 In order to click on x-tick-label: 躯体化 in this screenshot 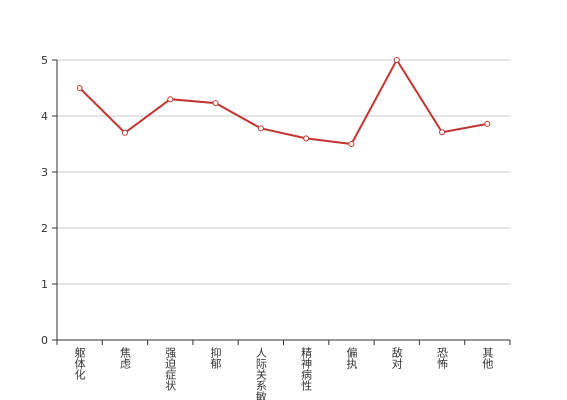, I will do `click(79, 364)`.